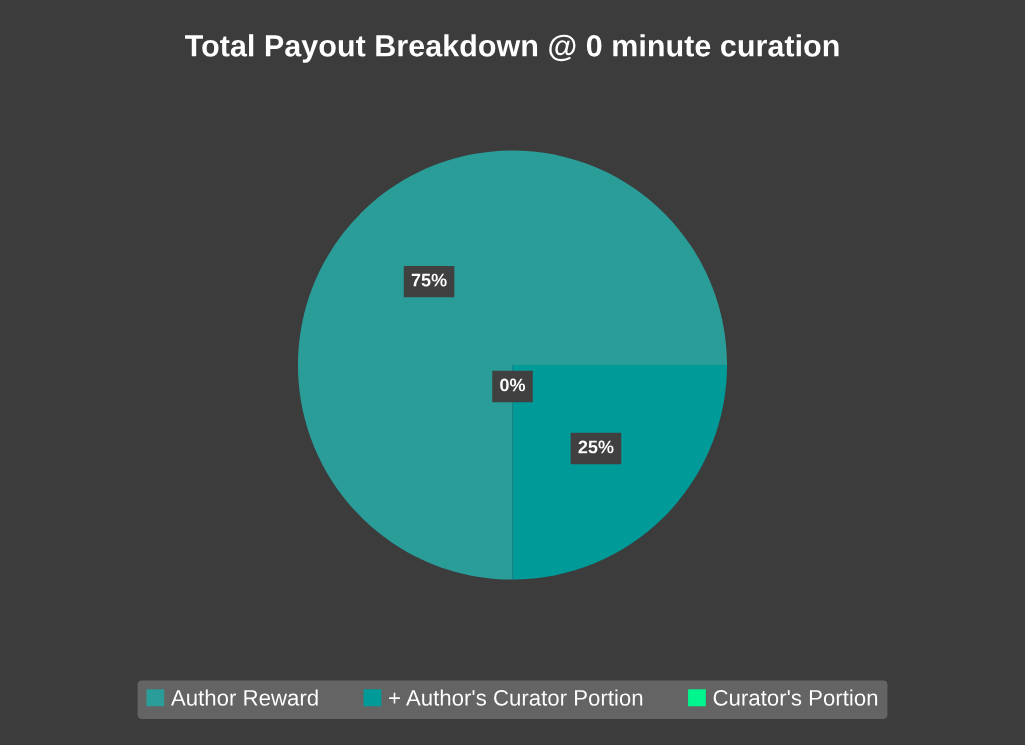 The width and height of the screenshot is (1025, 745). Describe the element at coordinates (596, 447) in the screenshot. I see `data-label: 25%` at that location.